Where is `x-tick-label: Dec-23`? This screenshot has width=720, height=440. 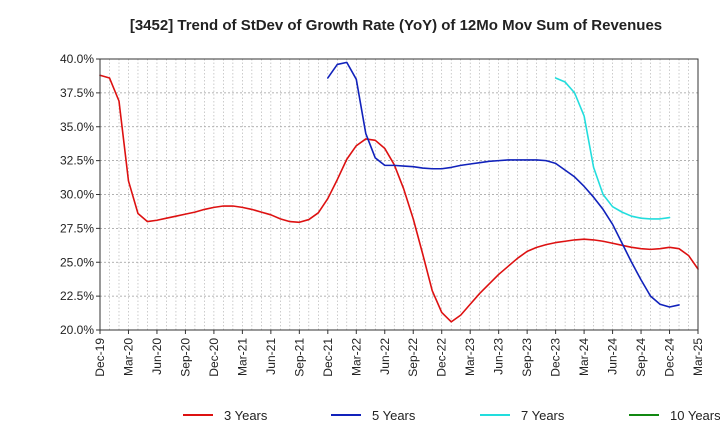 x-tick-label: Dec-23 is located at coordinates (556, 357).